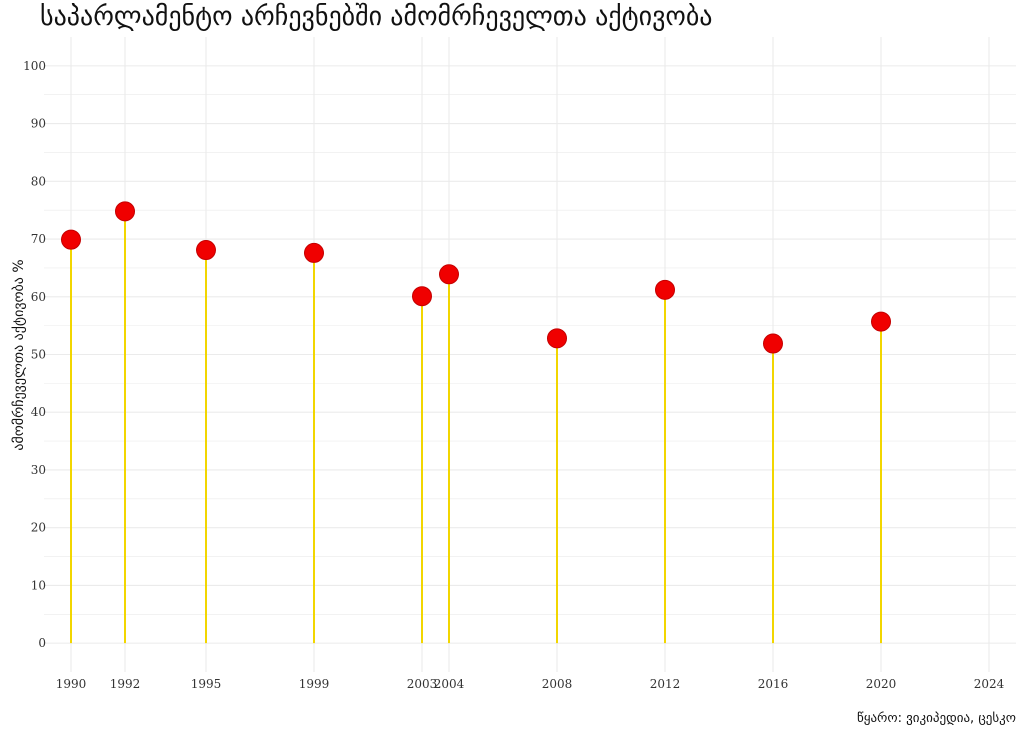 This screenshot has width=1024, height=737. What do you see at coordinates (38, 470) in the screenshot?
I see `y-tick-label: 30` at bounding box center [38, 470].